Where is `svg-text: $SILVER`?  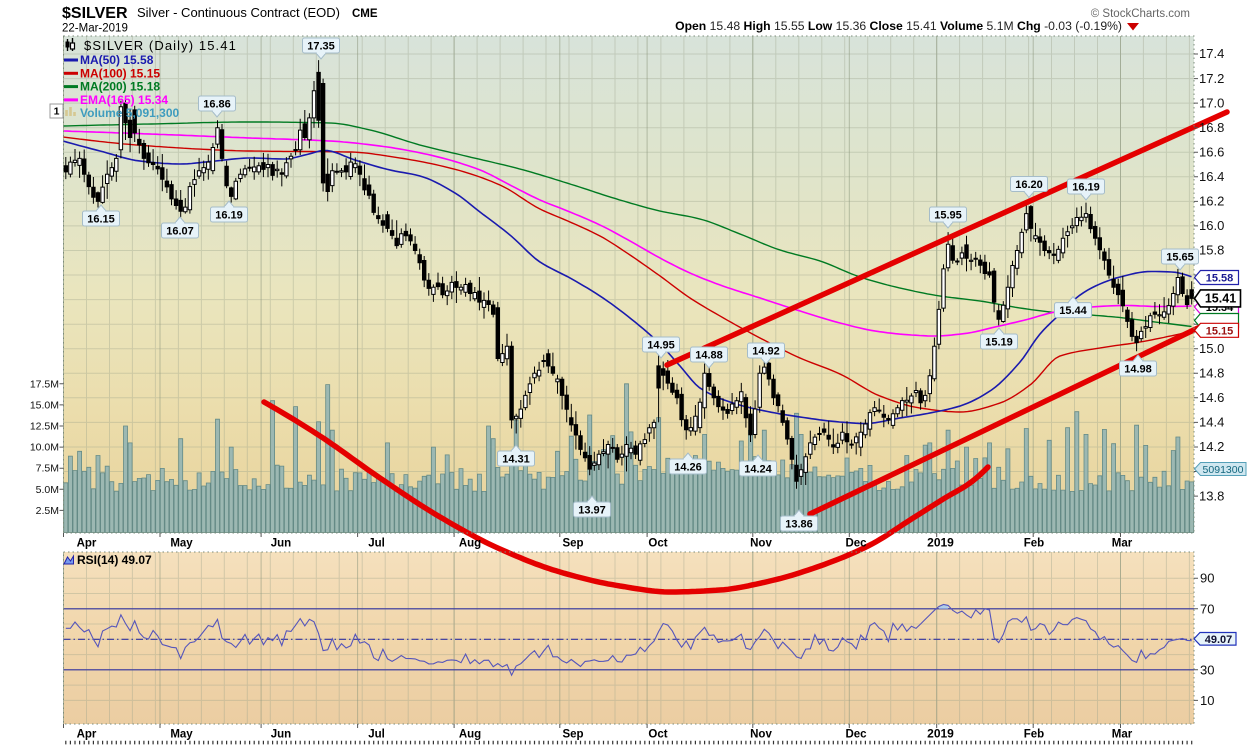 svg-text: $SILVER is located at coordinates (95, 13).